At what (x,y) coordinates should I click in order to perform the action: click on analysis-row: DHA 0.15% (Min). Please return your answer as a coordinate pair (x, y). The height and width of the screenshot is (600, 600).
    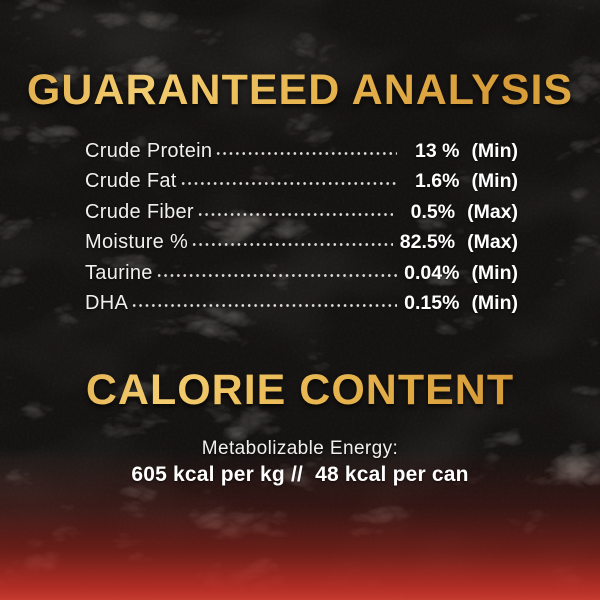
    Looking at the image, I should click on (301, 303).